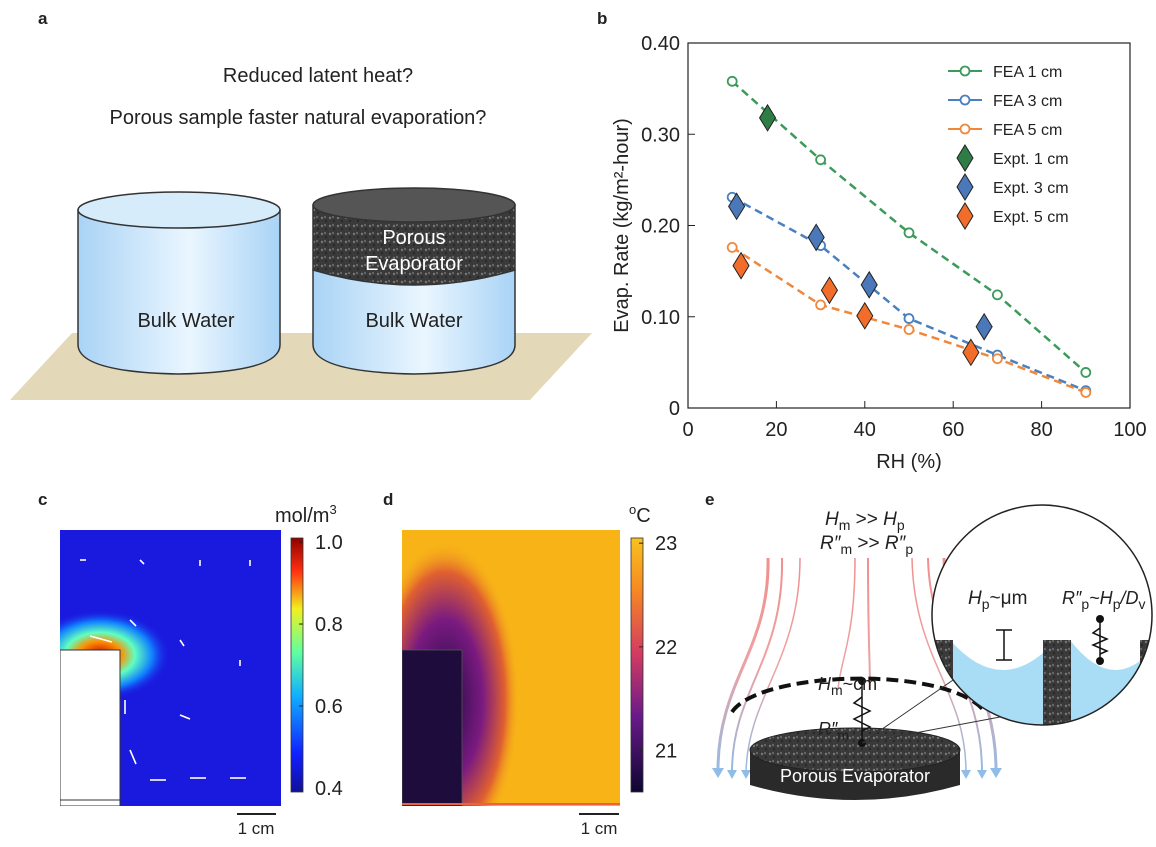 Image resolution: width=1156 pixels, height=847 pixels. What do you see at coordinates (931, 730) in the screenshot?
I see `zoom-line` at bounding box center [931, 730].